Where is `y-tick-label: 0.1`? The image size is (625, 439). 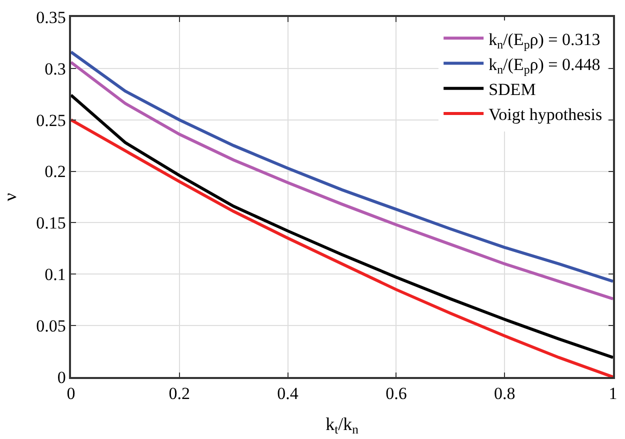
y-tick-label: 0.1 is located at coordinates (55, 274).